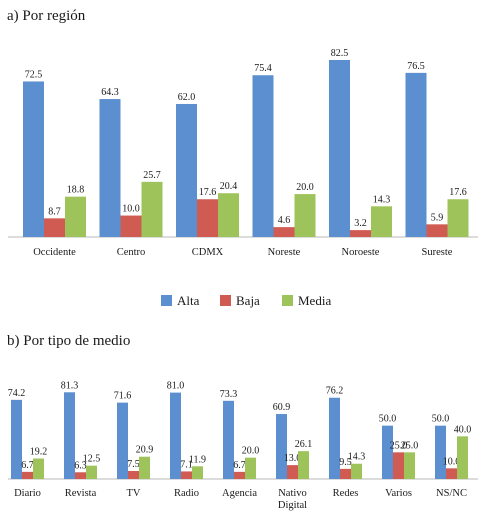  Describe the element at coordinates (287, 300) in the screenshot. I see `legend-swatch-media` at that location.